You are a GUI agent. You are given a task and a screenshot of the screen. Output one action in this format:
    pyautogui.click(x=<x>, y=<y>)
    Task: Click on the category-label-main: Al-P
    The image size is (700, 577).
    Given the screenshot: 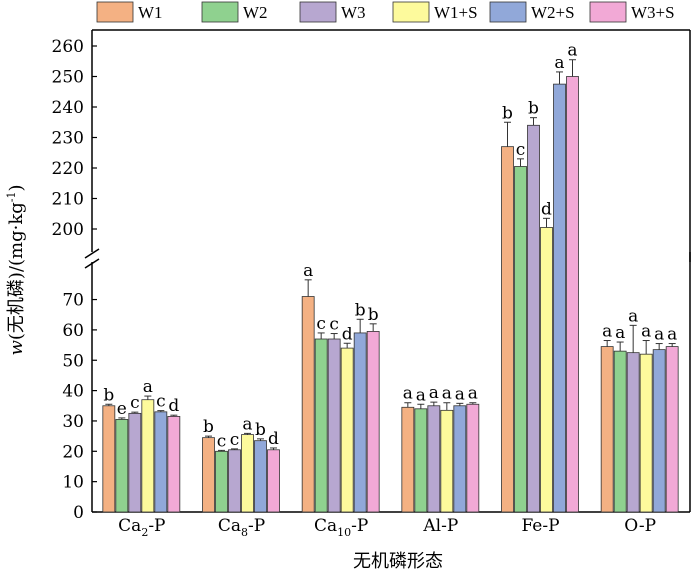 What is the action you would take?
    pyautogui.click(x=440, y=526)
    